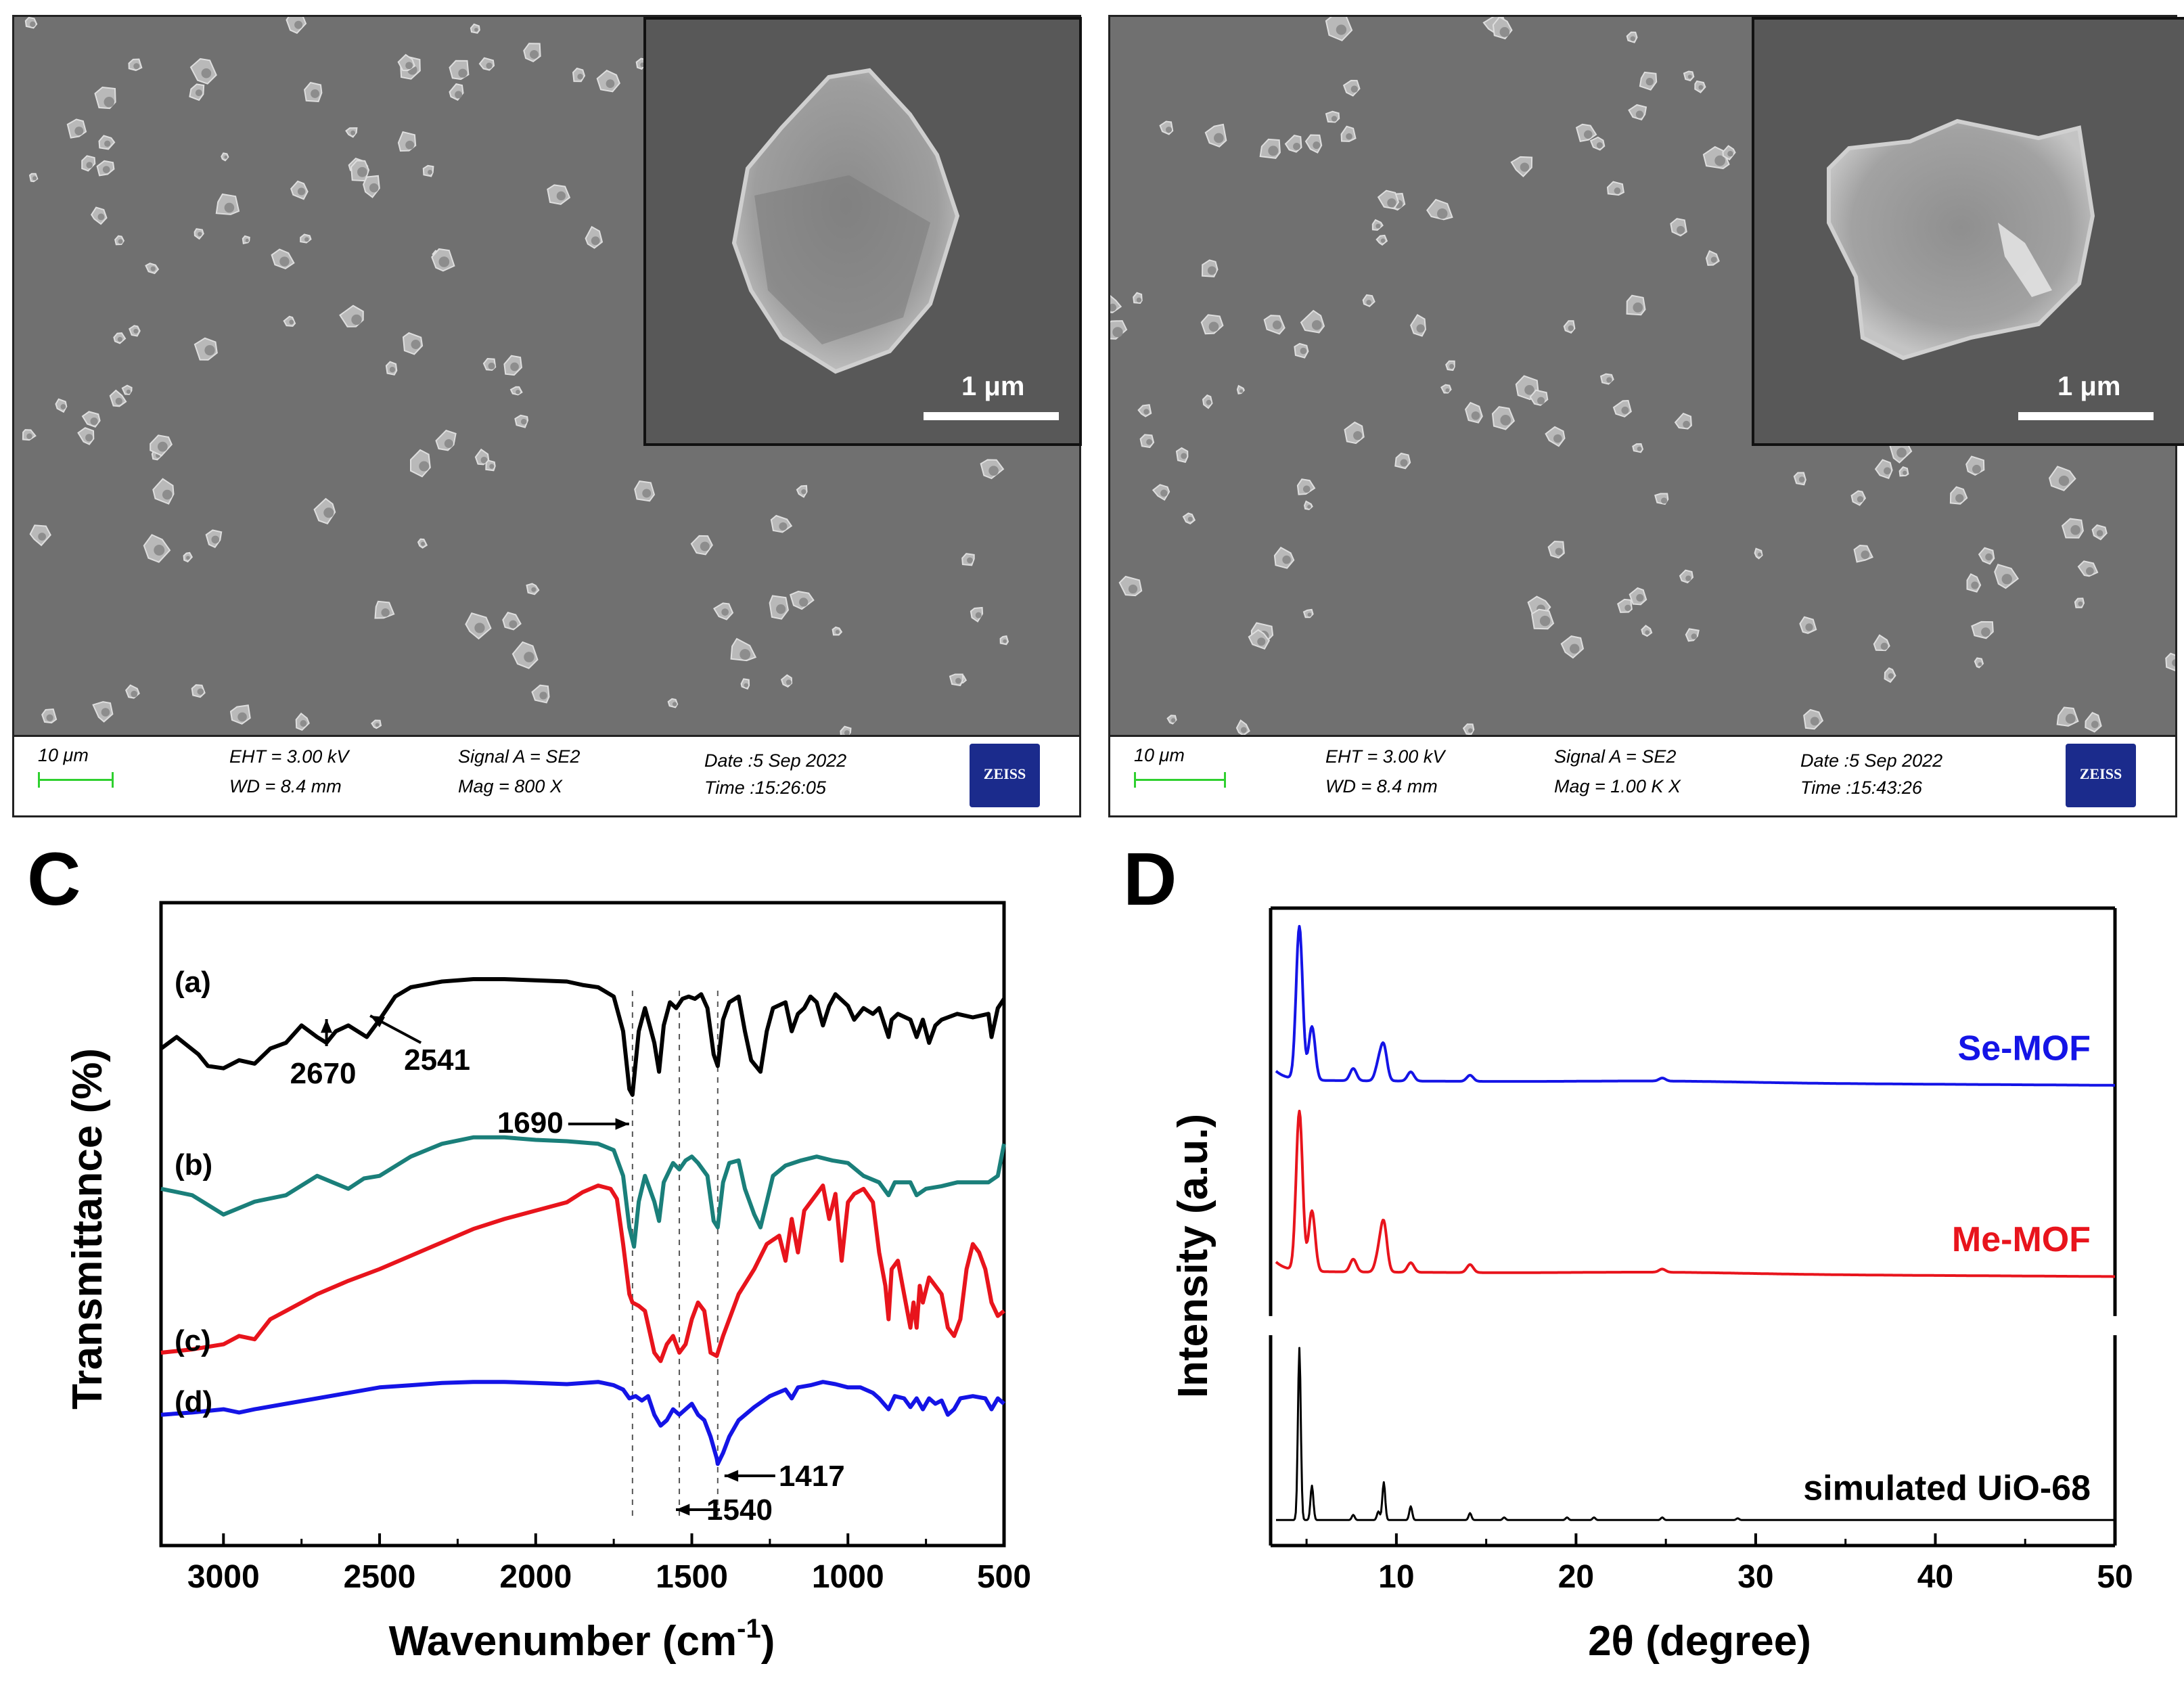  What do you see at coordinates (223, 1577) in the screenshot?
I see `ftir-x-tick-label: 3000` at bounding box center [223, 1577].